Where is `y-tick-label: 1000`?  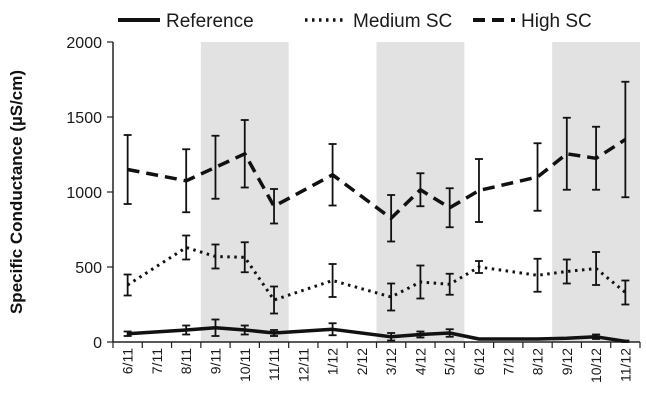 y-tick-label: 1000 is located at coordinates (84, 193).